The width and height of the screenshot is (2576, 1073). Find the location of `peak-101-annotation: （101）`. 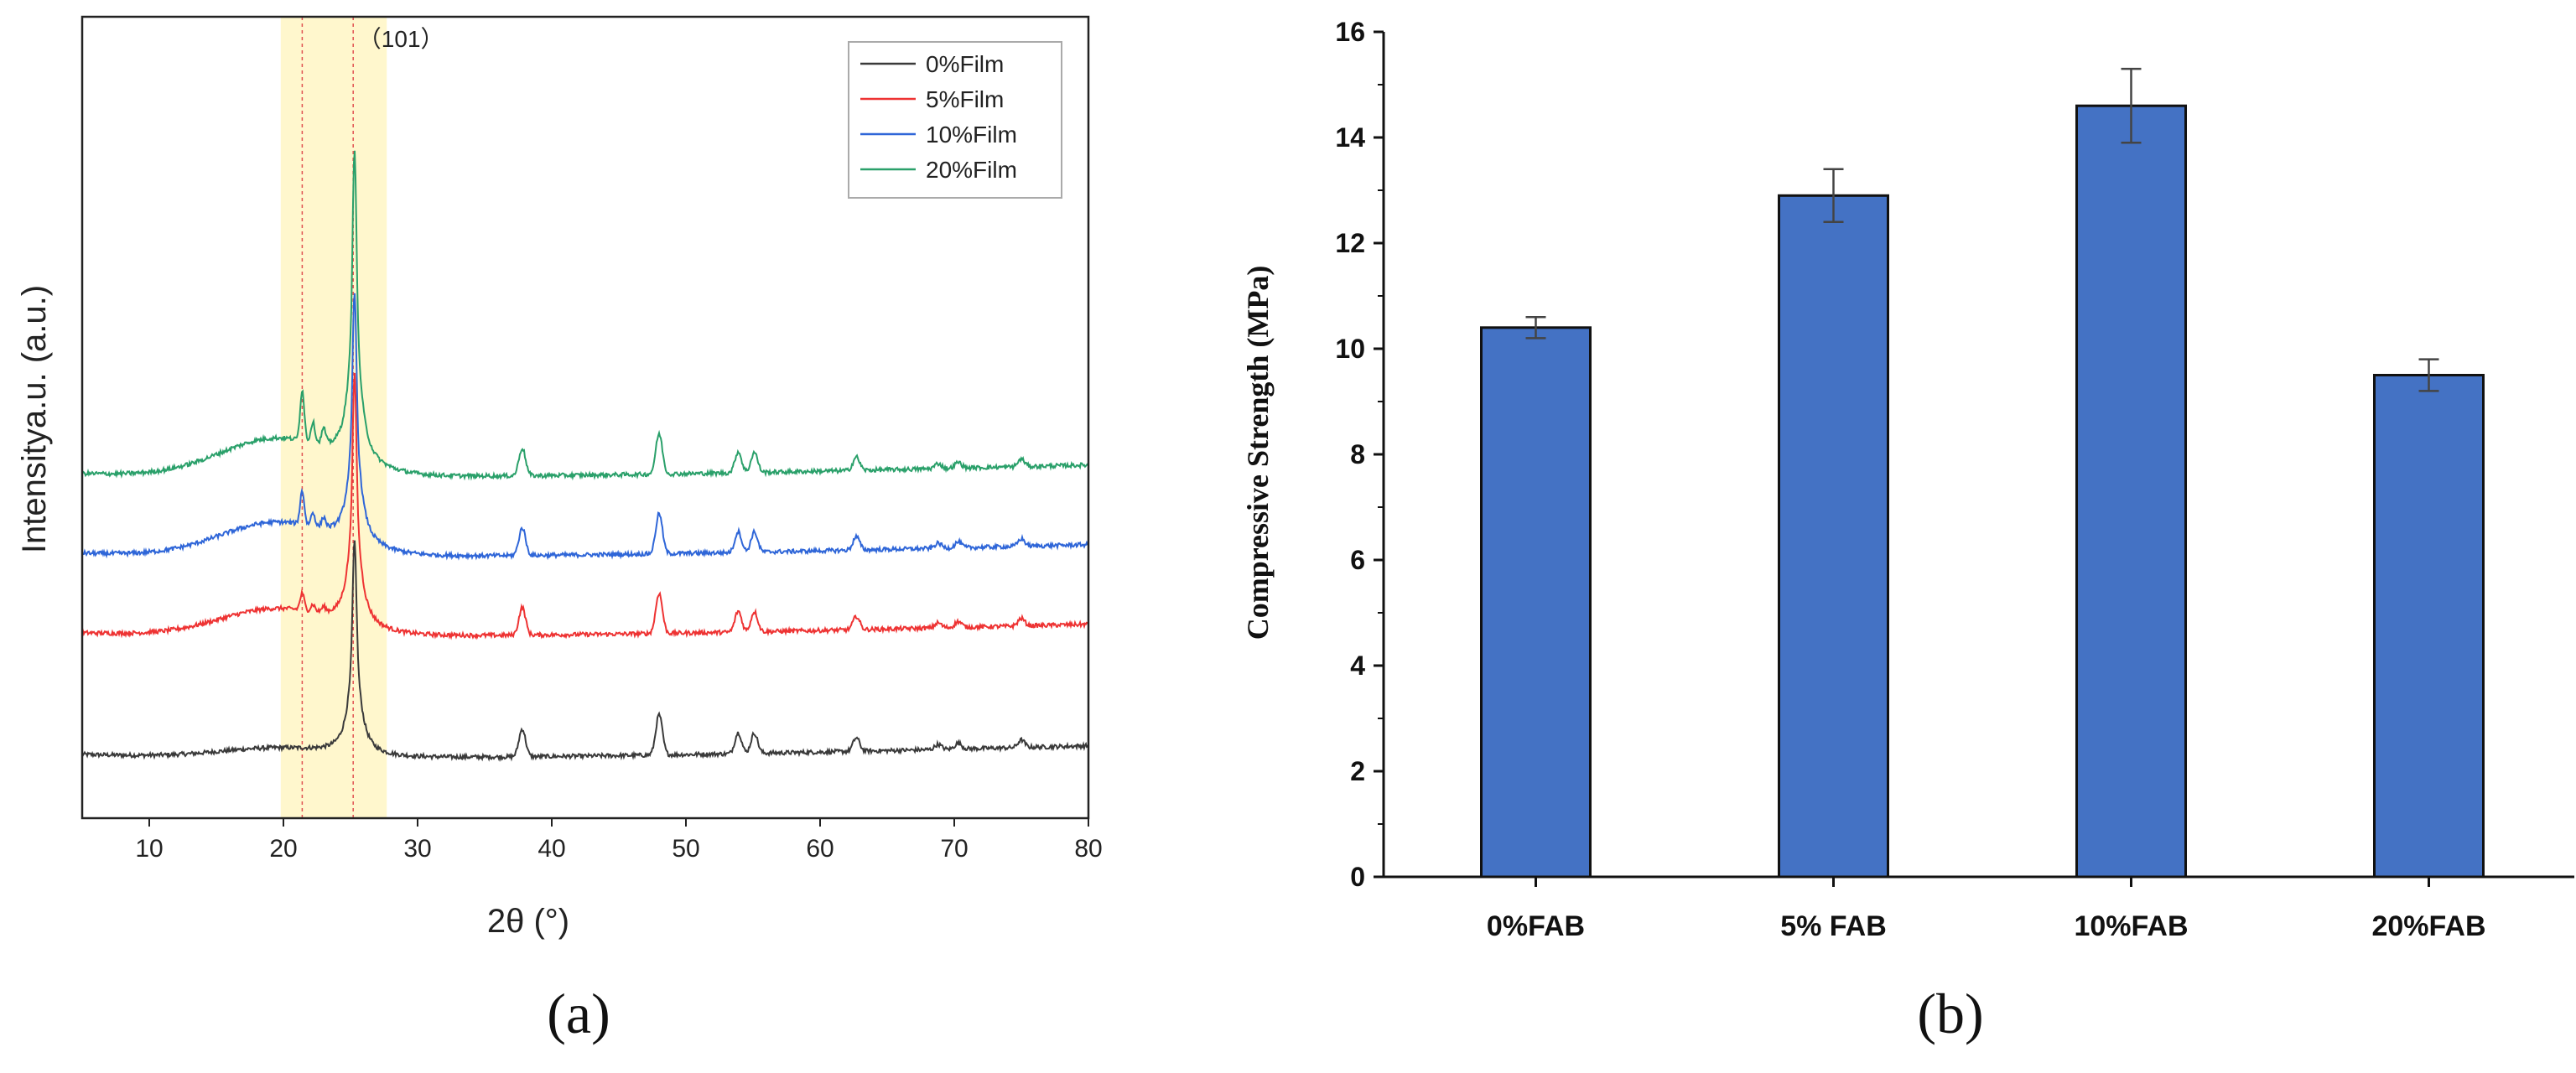

peak-101-annotation: （101） is located at coordinates (401, 39).